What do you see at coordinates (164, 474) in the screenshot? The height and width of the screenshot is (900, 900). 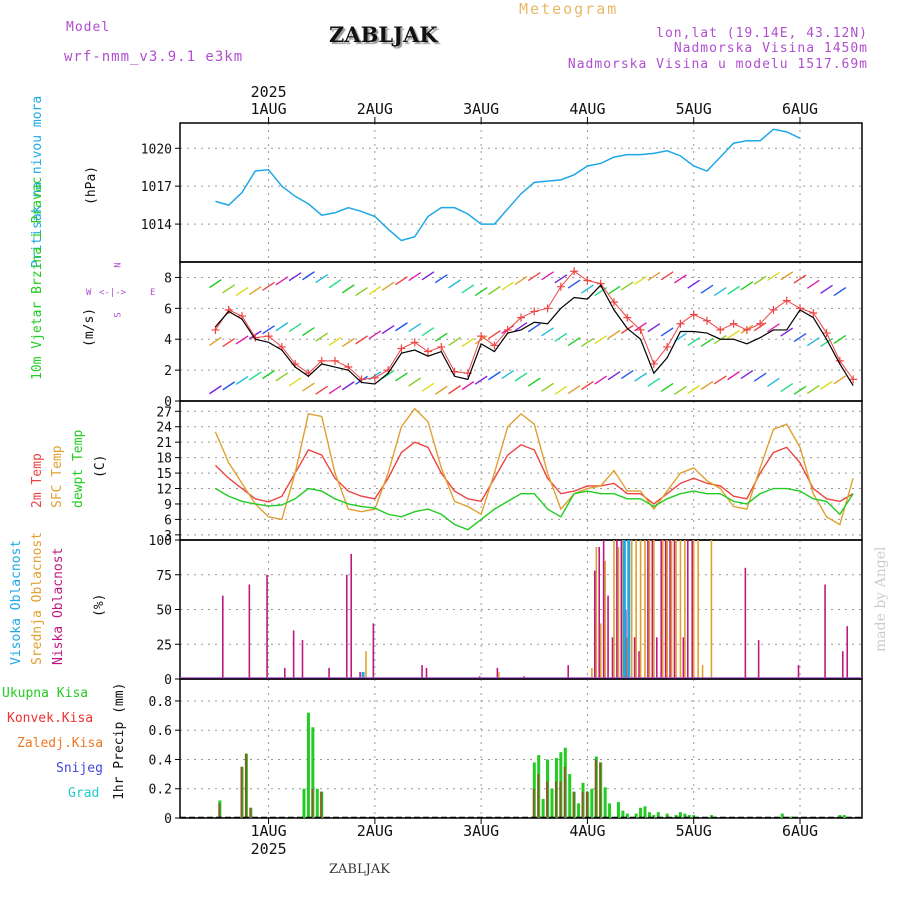 I see `ytick-label-2-4: 15` at bounding box center [164, 474].